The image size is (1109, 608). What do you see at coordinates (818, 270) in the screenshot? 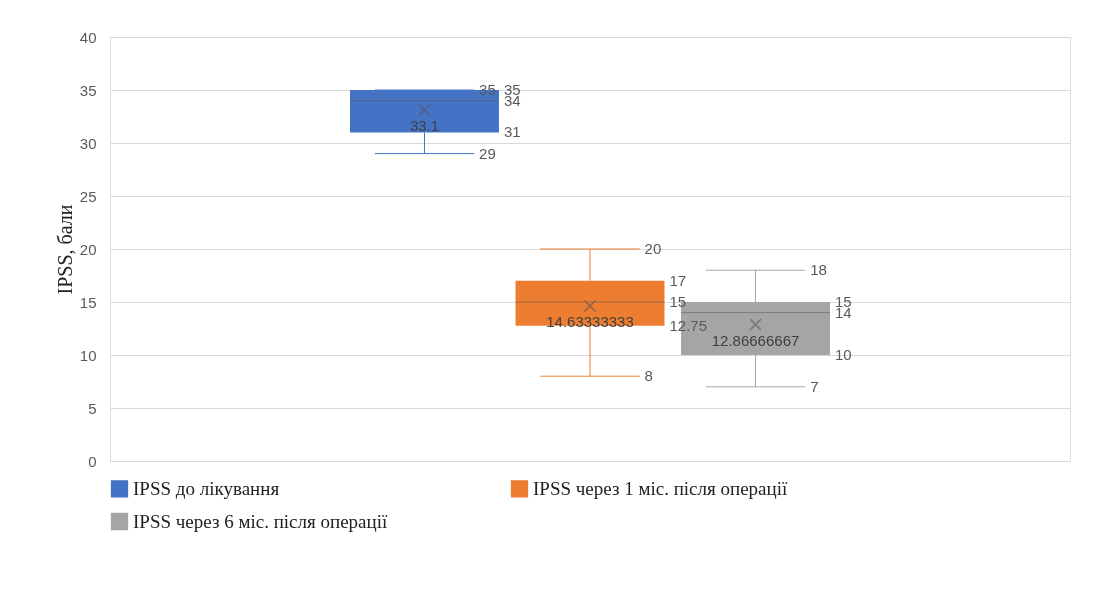
I see `annotation: 18` at bounding box center [818, 270].